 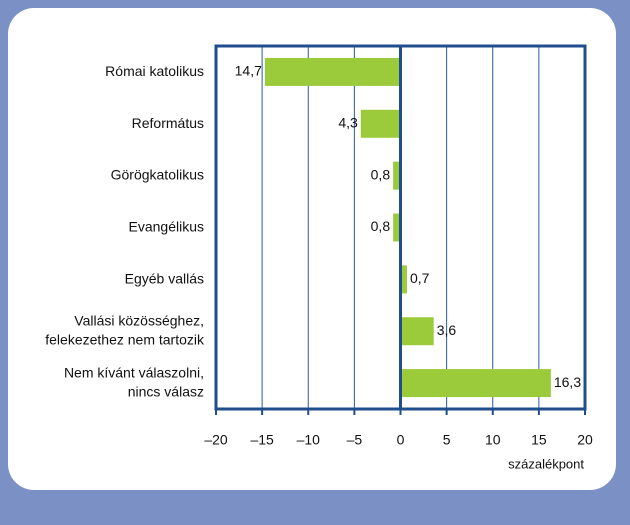 What do you see at coordinates (348, 122) in the screenshot?
I see `value-label: 4,3` at bounding box center [348, 122].